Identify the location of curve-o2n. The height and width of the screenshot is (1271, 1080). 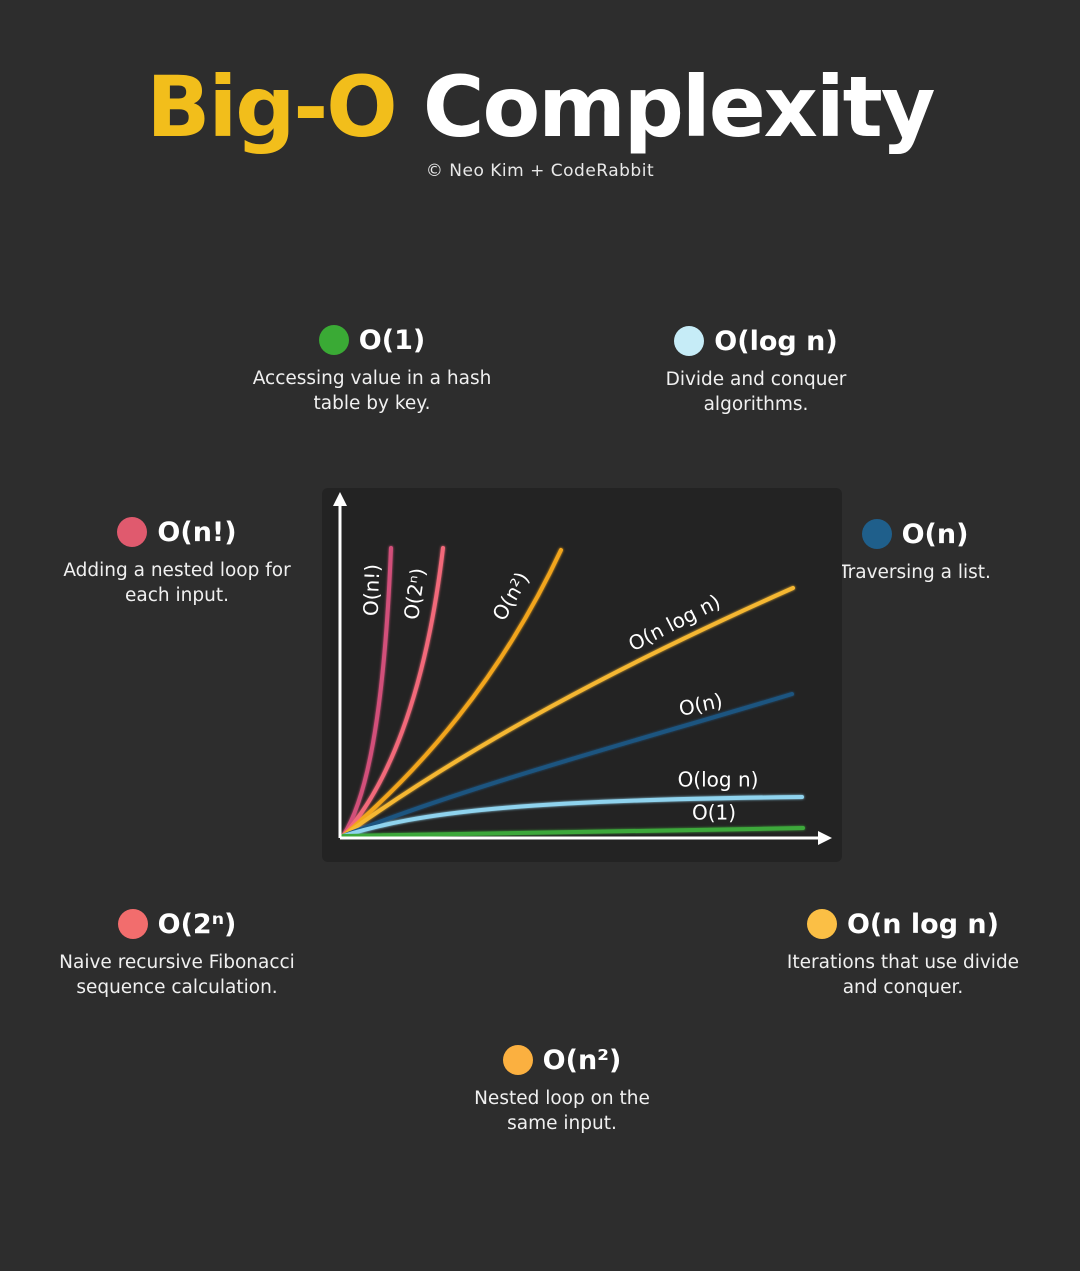
(393, 692).